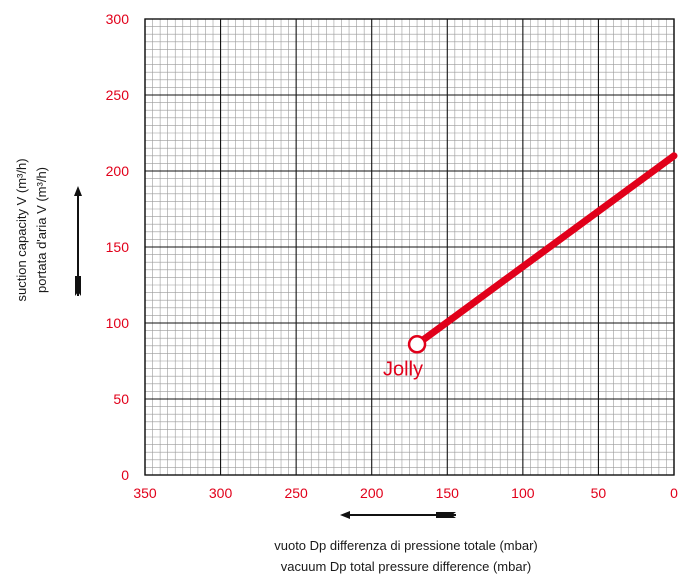  What do you see at coordinates (118, 171) in the screenshot?
I see `y-tick-label: 200` at bounding box center [118, 171].